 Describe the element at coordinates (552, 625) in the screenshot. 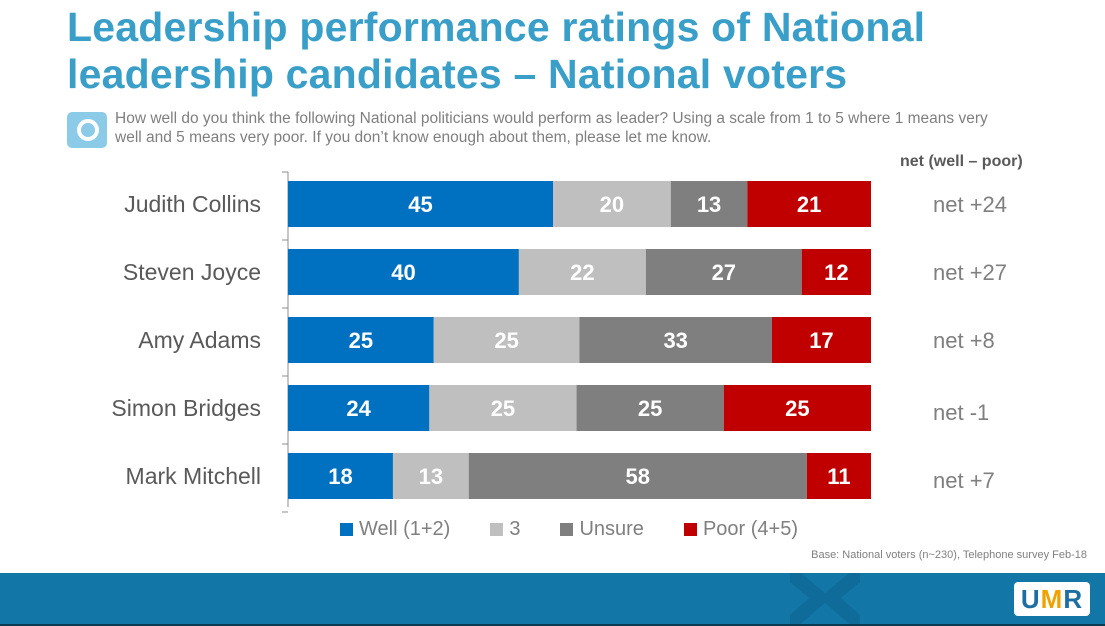

I see `footer-line` at that location.